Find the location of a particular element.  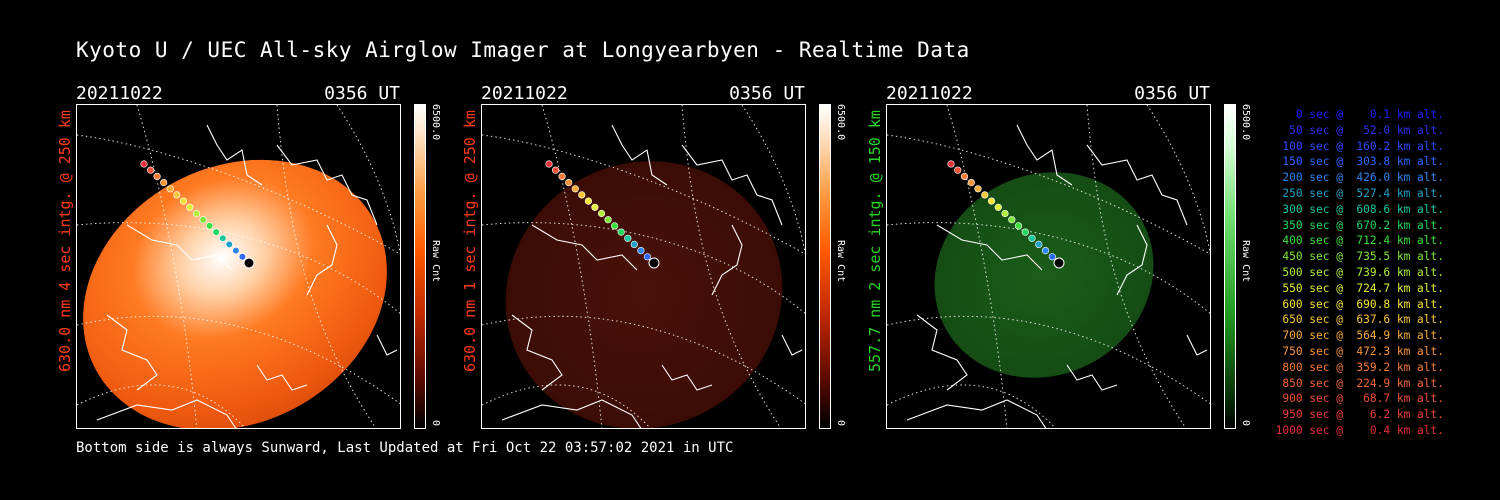

panel-1-time: 0356 UT is located at coordinates (362, 93).